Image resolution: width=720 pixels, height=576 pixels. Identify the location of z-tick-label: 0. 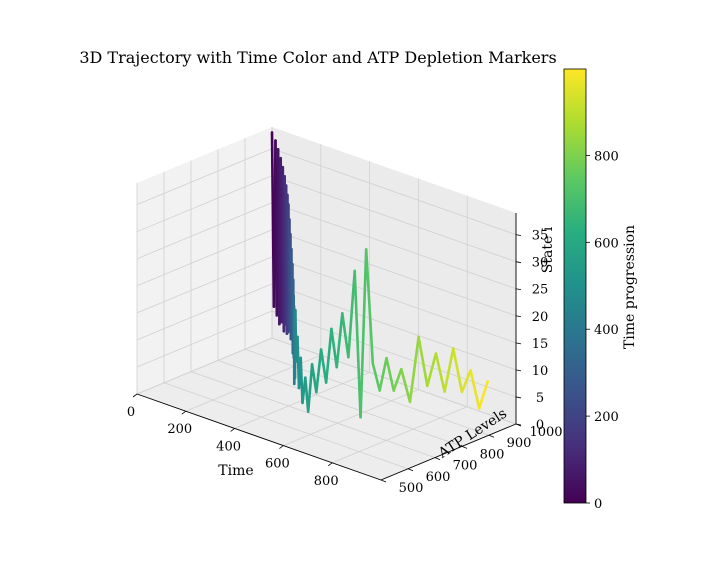
(540, 425).